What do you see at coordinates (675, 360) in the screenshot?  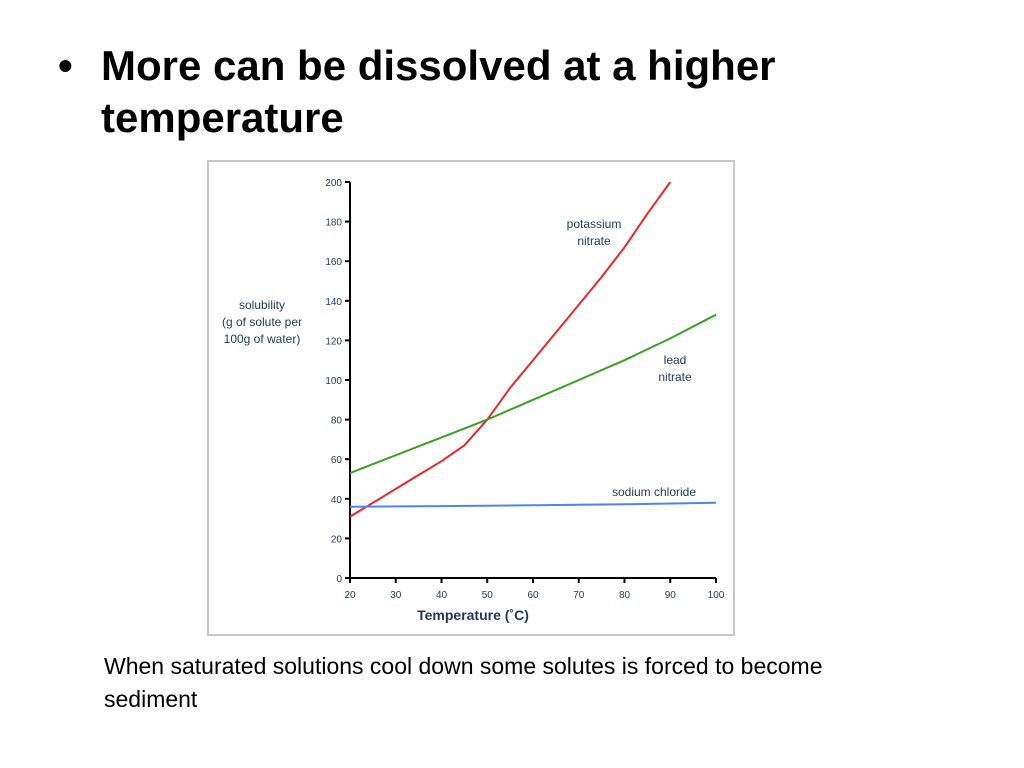 I see `series-label: lead` at bounding box center [675, 360].